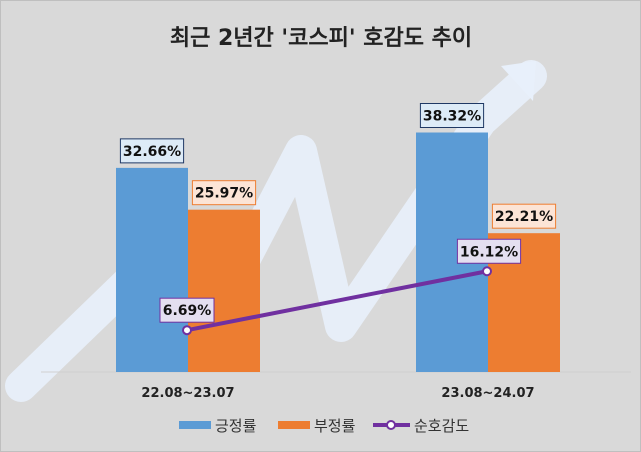  I want to click on data-label: 32.66%, so click(152, 152).